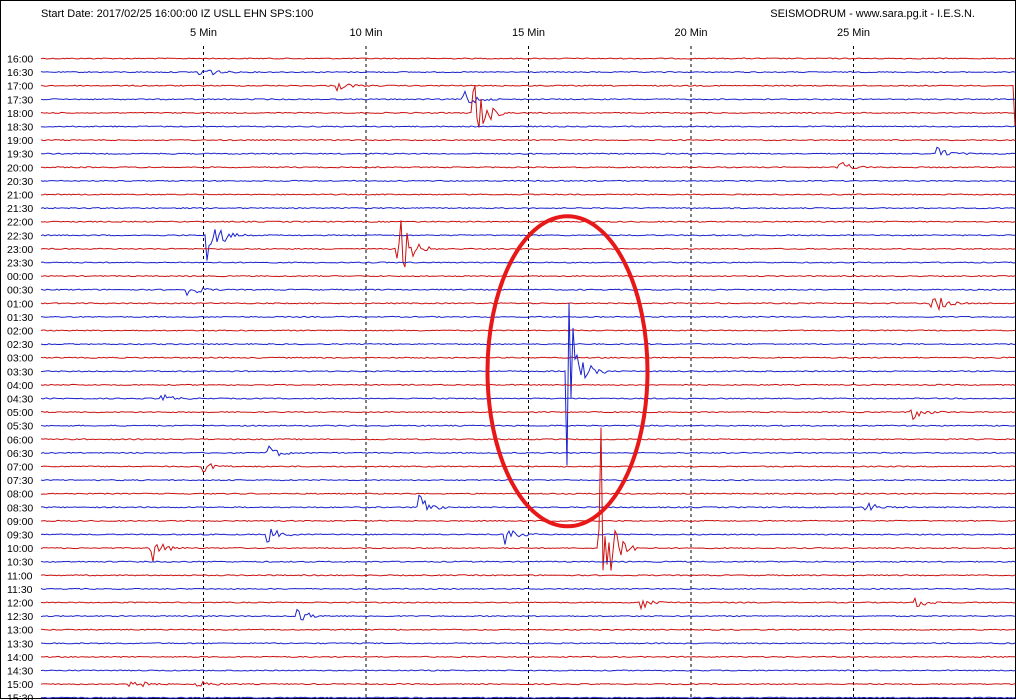 The image size is (1016, 700). What do you see at coordinates (20, 604) in the screenshot?
I see `row-time-label: 12:00` at bounding box center [20, 604].